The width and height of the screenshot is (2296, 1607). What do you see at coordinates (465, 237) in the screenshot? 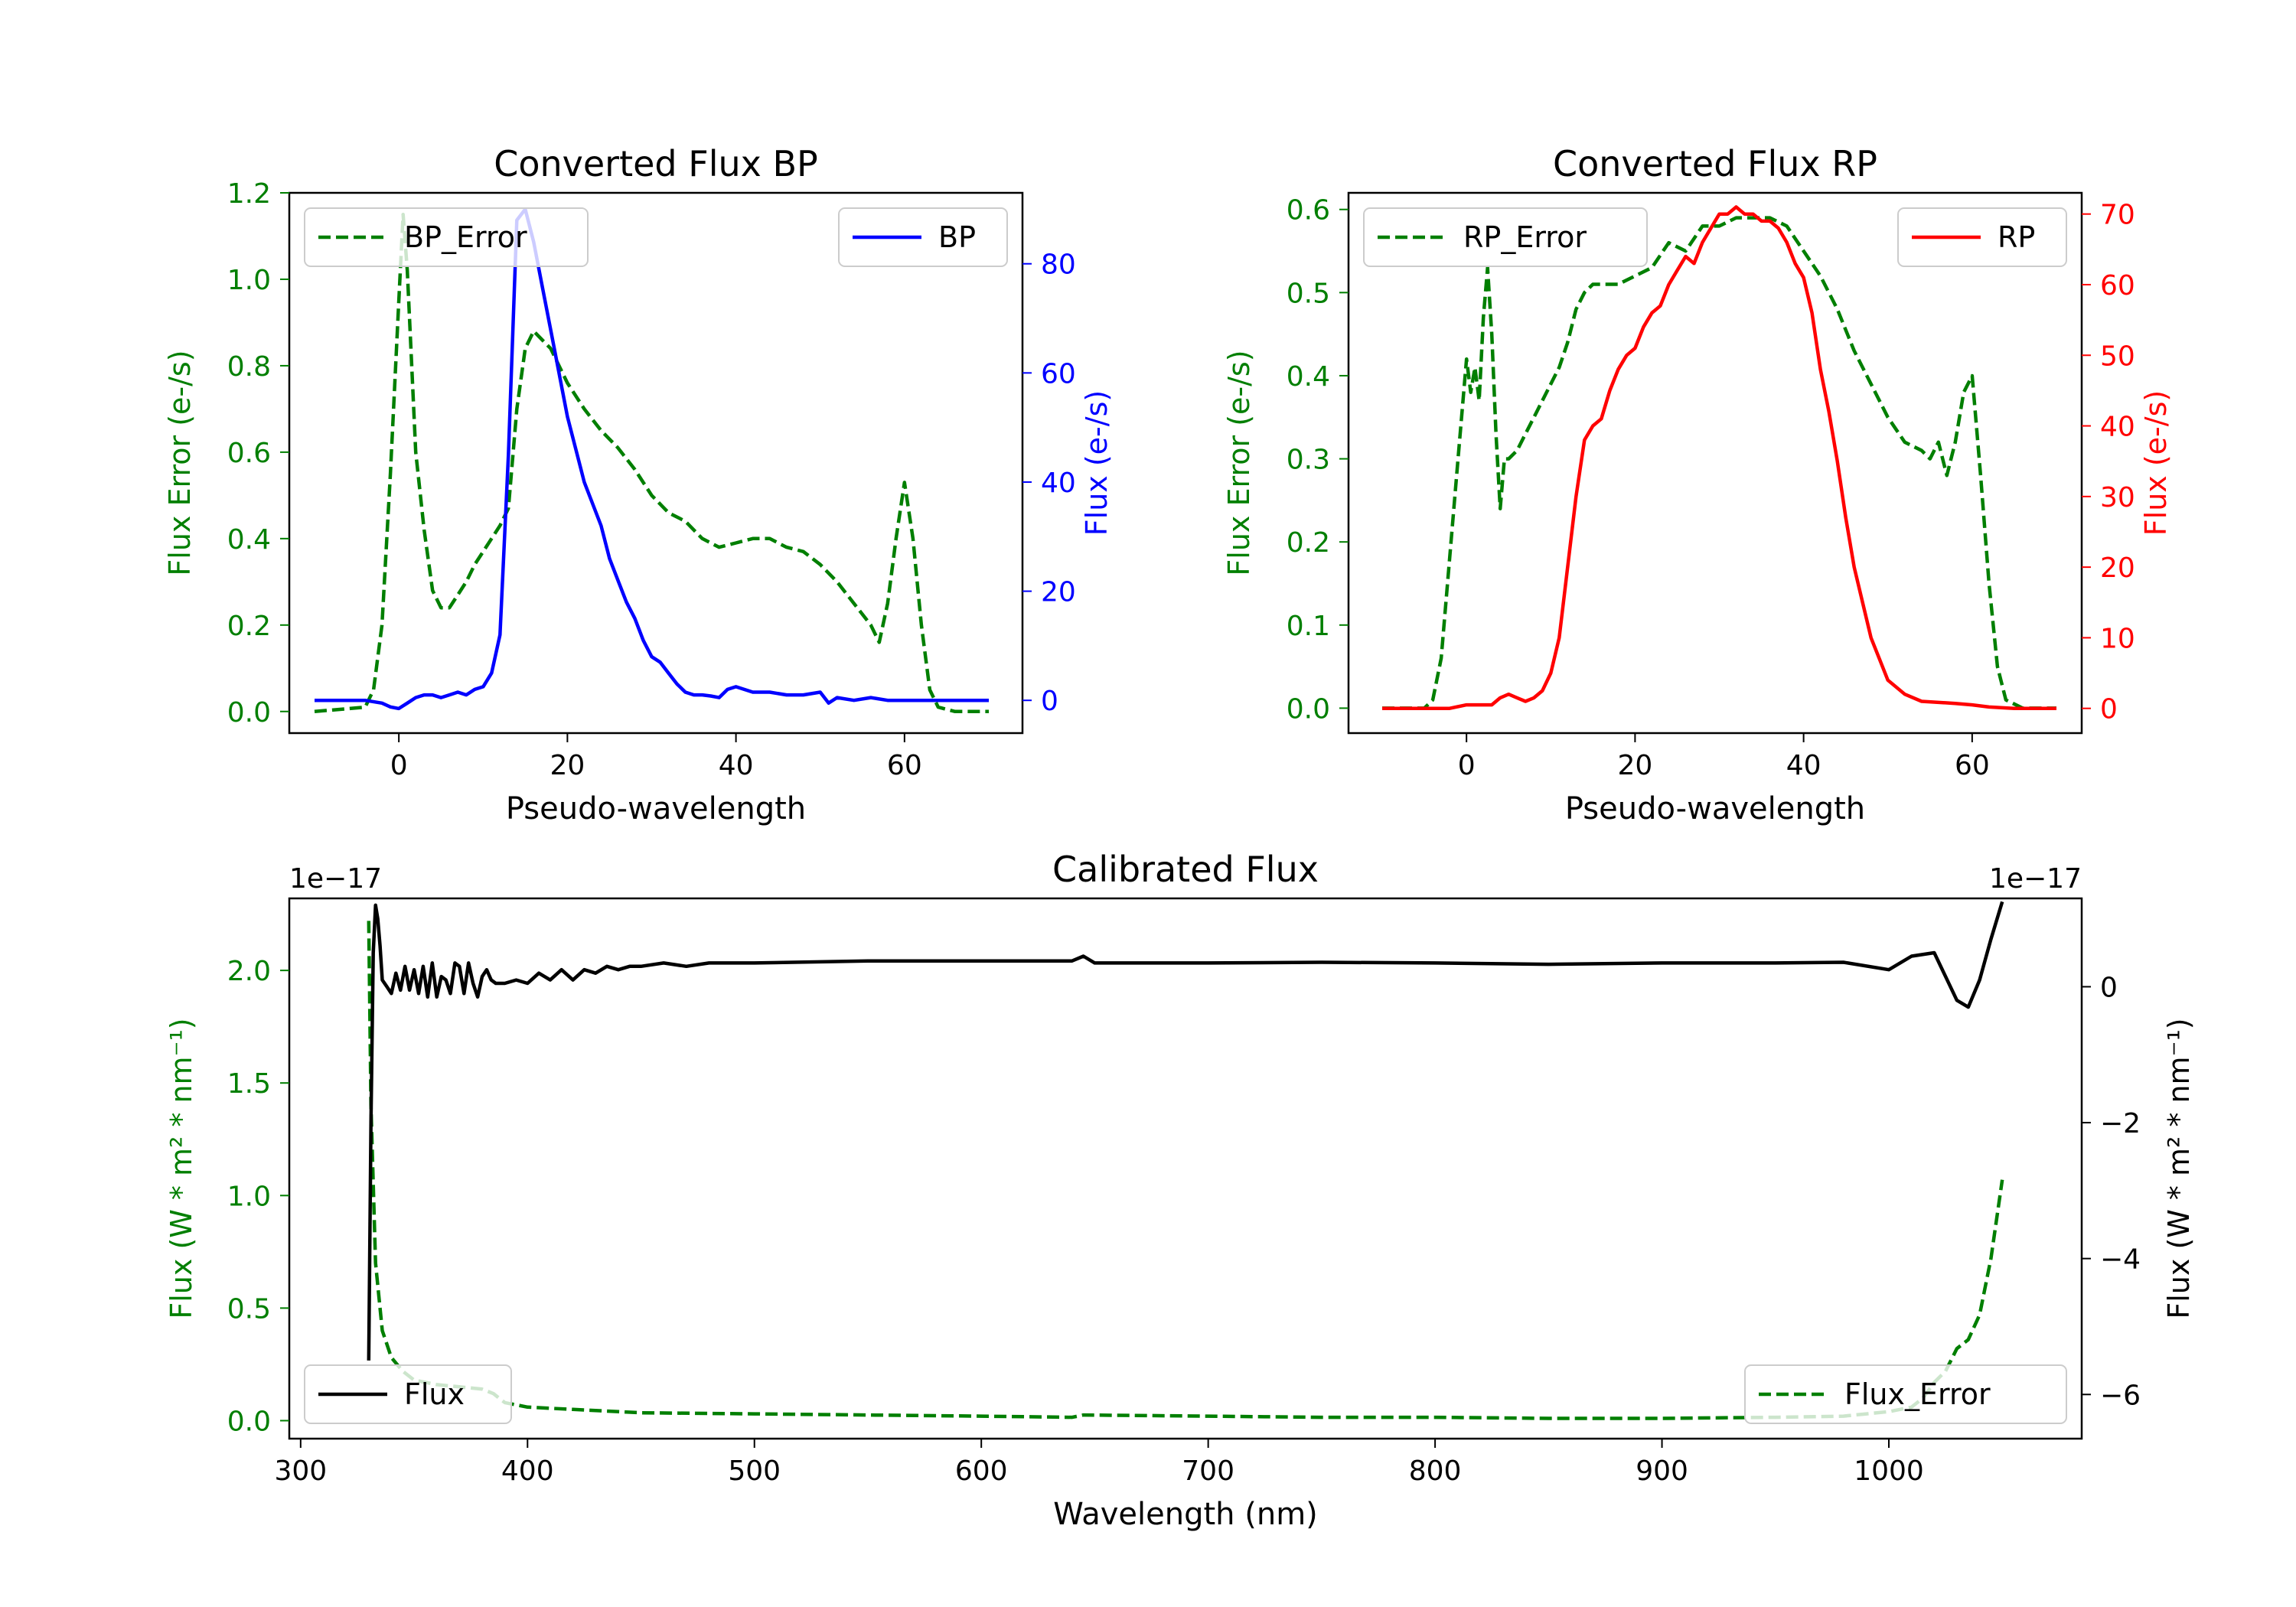
I see `legend-label: BP_Error` at bounding box center [465, 237].